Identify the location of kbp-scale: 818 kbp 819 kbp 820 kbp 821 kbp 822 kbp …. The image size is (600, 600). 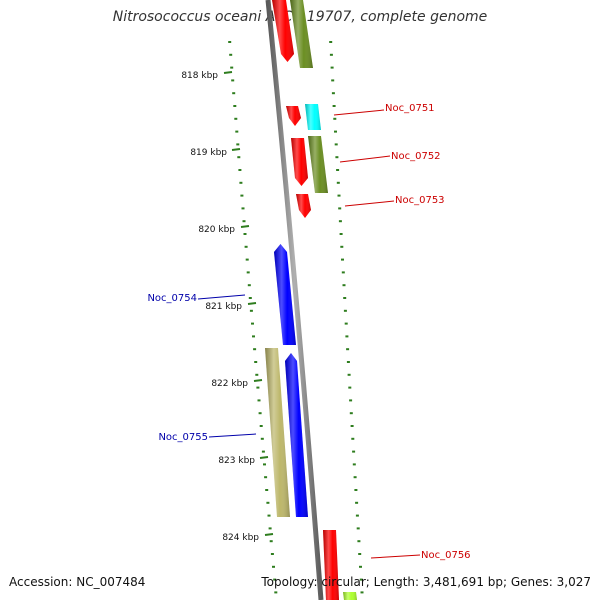
(227, 307).